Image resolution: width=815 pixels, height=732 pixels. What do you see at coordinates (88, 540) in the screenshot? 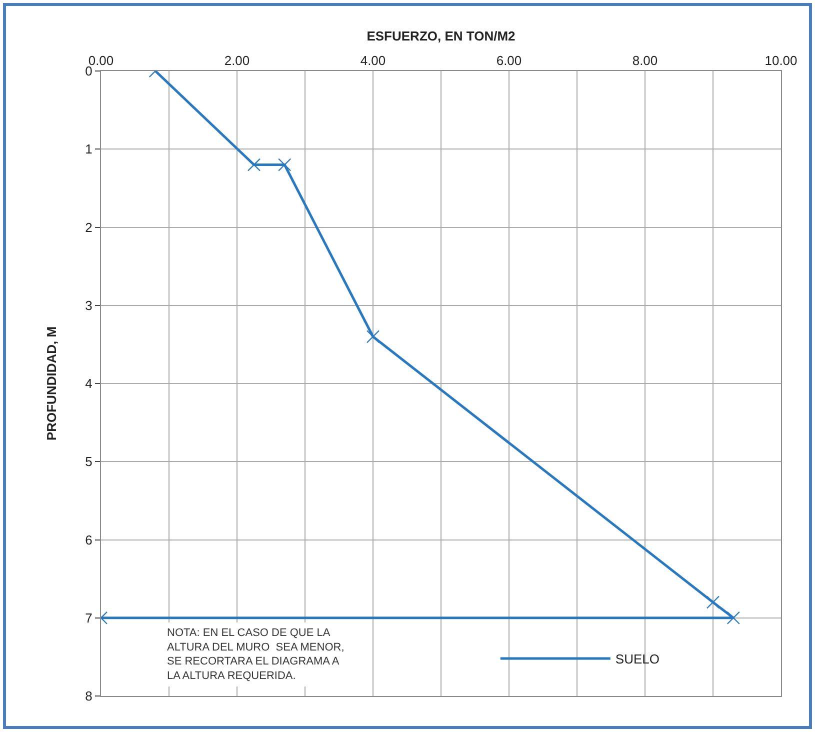
I see `y-tick-label: 6` at bounding box center [88, 540].